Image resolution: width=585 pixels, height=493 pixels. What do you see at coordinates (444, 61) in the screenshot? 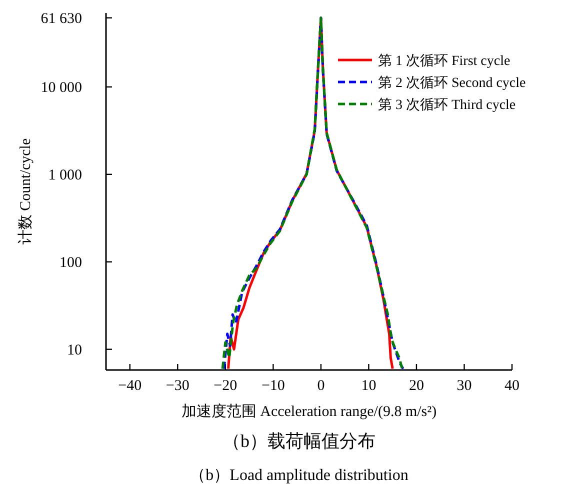
I see `legend-label: 第 1 次循环 First cycle` at bounding box center [444, 61].